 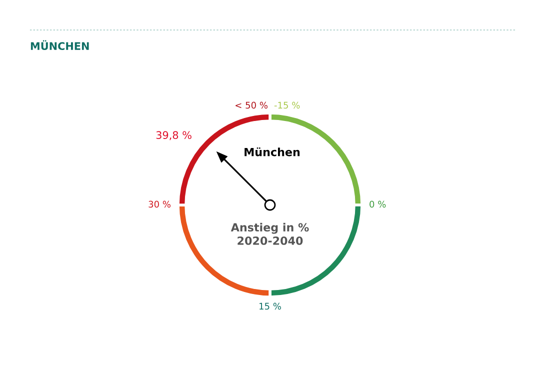 What do you see at coordinates (269, 233) in the screenshot?
I see `text: Anstieg in % 2020-2040` at bounding box center [269, 233].